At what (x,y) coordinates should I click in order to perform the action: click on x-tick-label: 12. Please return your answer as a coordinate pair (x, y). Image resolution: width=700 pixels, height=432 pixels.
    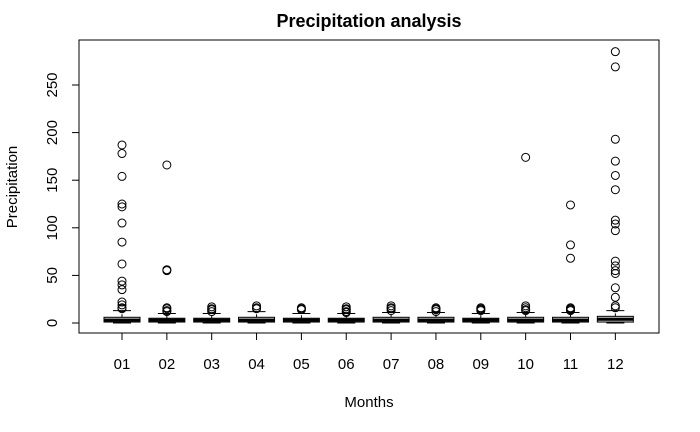
    Looking at the image, I should click on (615, 364).